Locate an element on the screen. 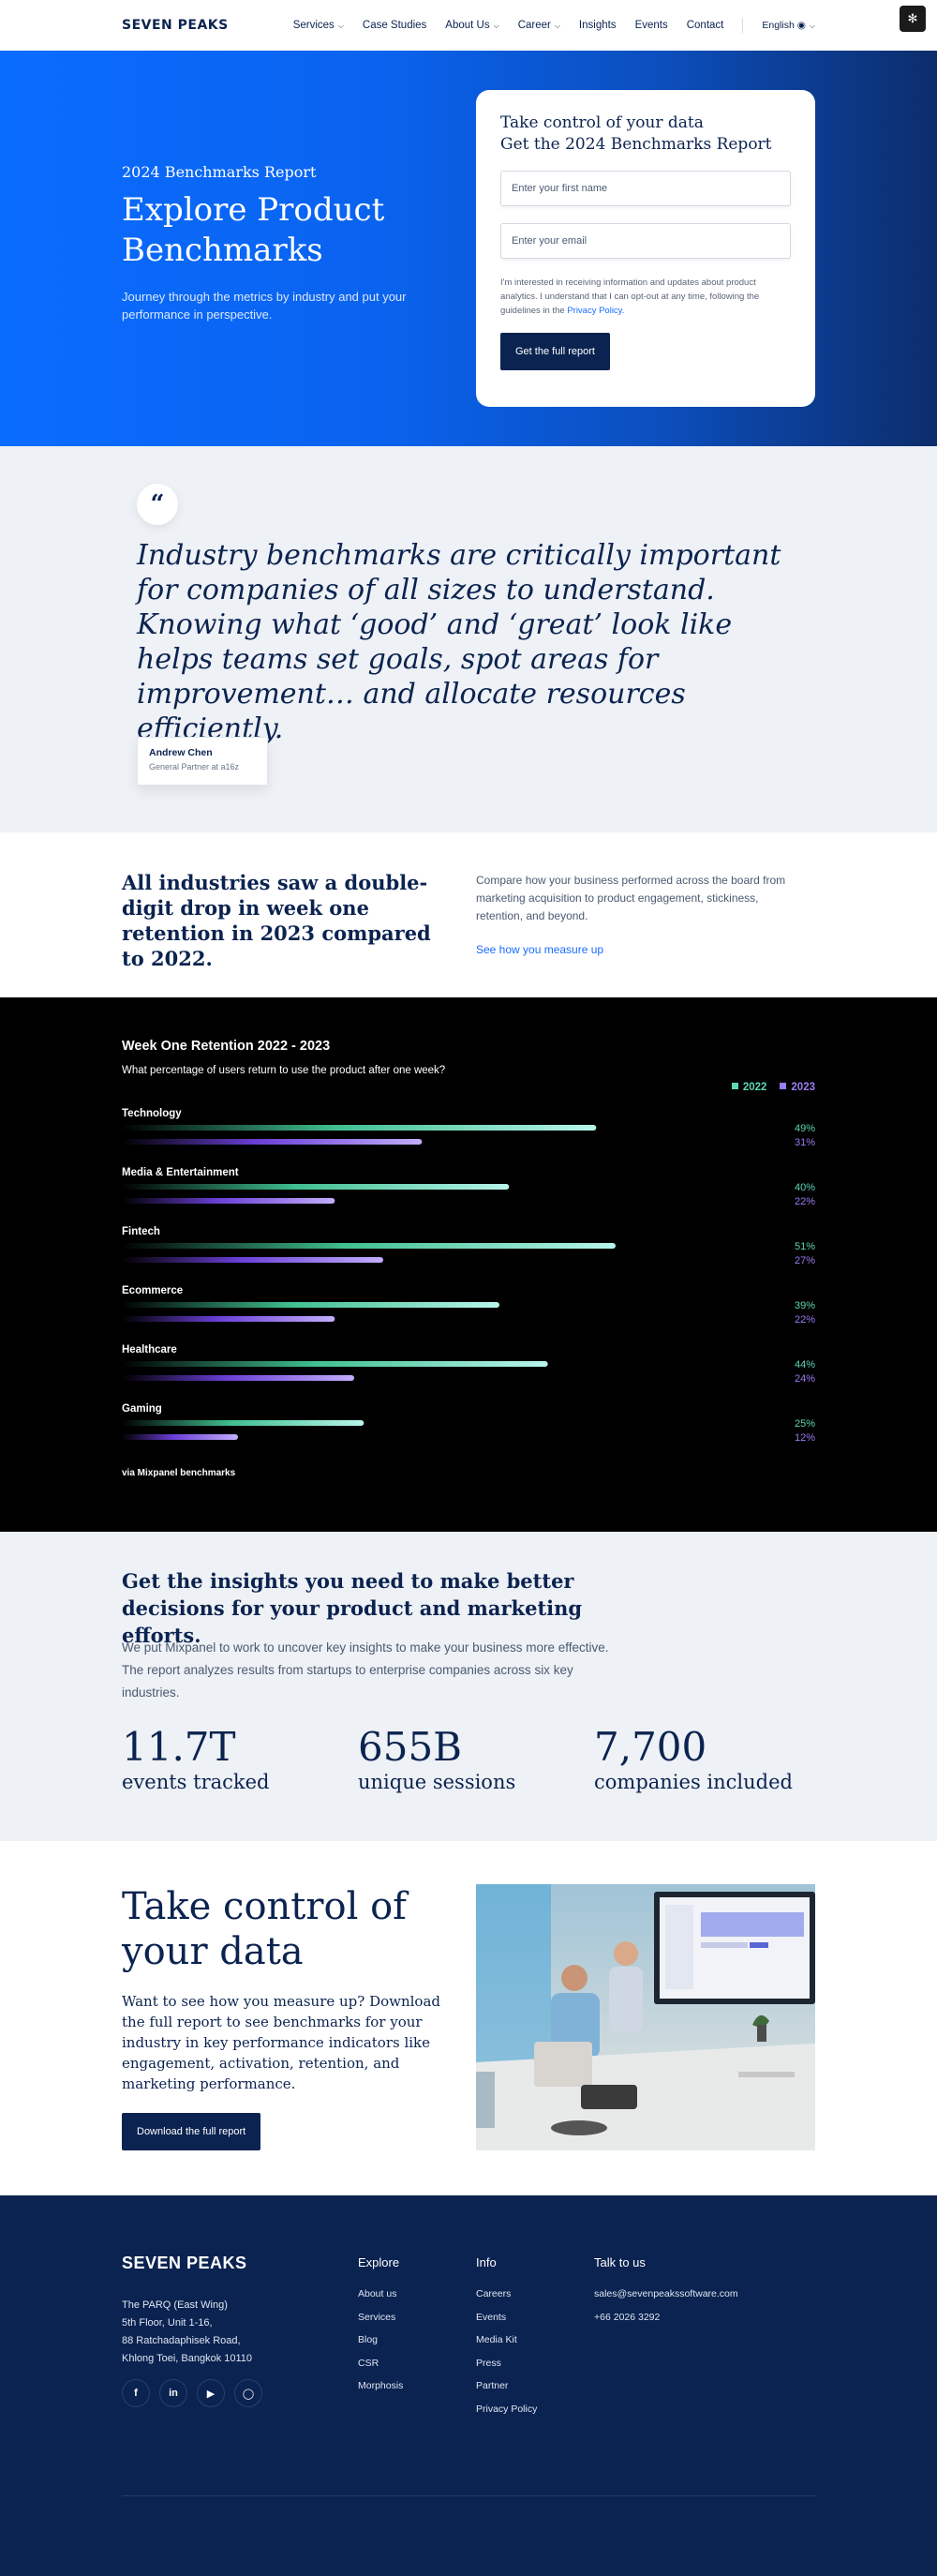  footer-phone: +66 2026 3292 is located at coordinates (627, 2317).